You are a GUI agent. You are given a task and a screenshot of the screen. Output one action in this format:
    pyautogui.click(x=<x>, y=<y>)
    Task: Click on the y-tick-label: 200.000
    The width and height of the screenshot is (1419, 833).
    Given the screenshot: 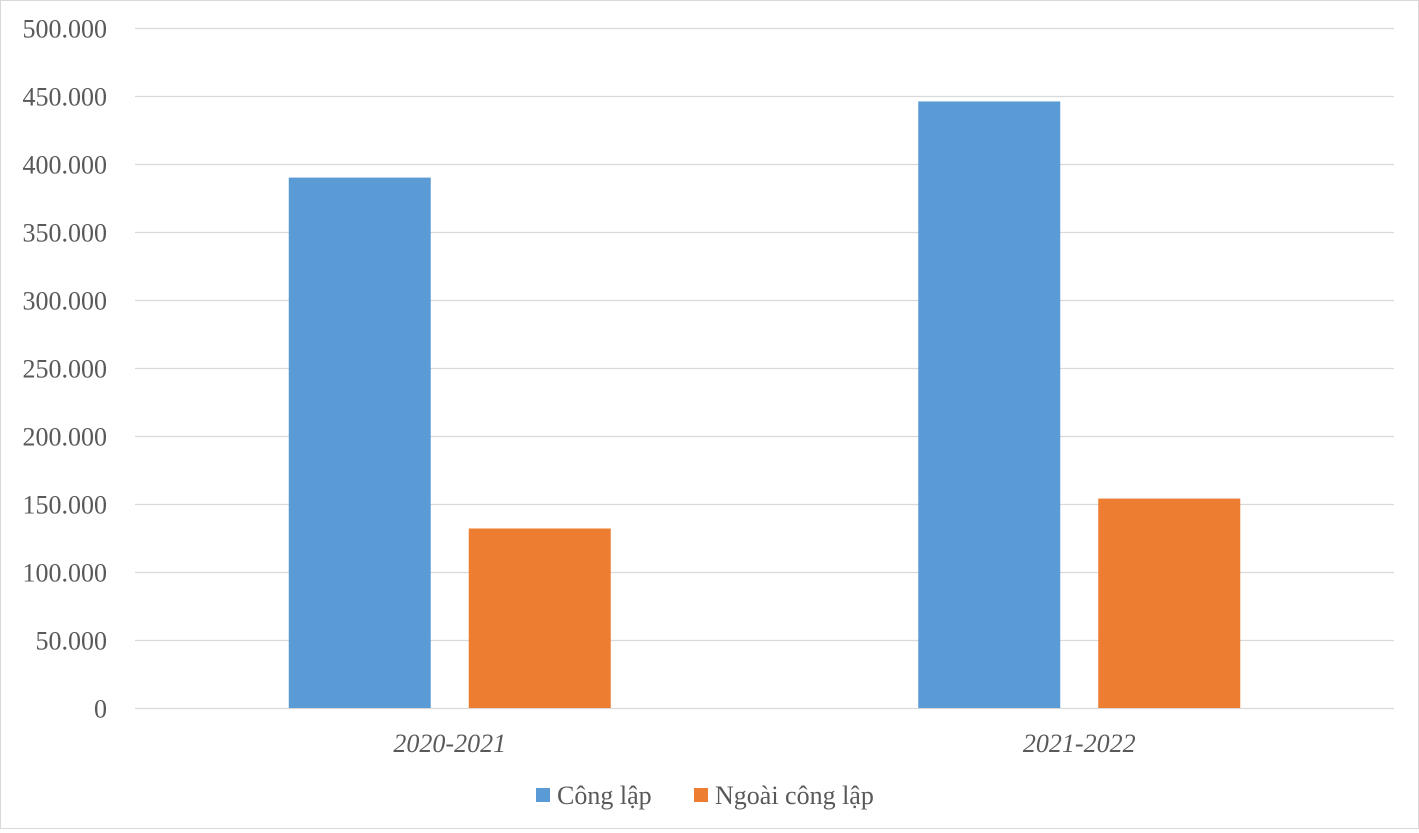 What is the action you would take?
    pyautogui.click(x=65, y=437)
    